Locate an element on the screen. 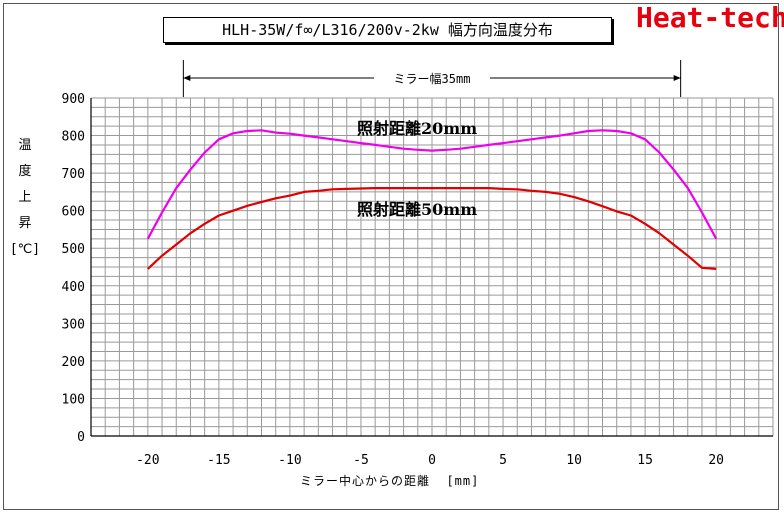 This screenshot has width=784, height=515. y-tick-label: 900 is located at coordinates (73, 99).